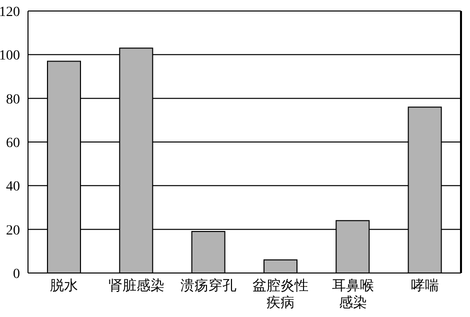 The height and width of the screenshot is (317, 470). Describe the element at coordinates (136, 286) in the screenshot. I see `x-tick-label: 肾脏感染` at that location.